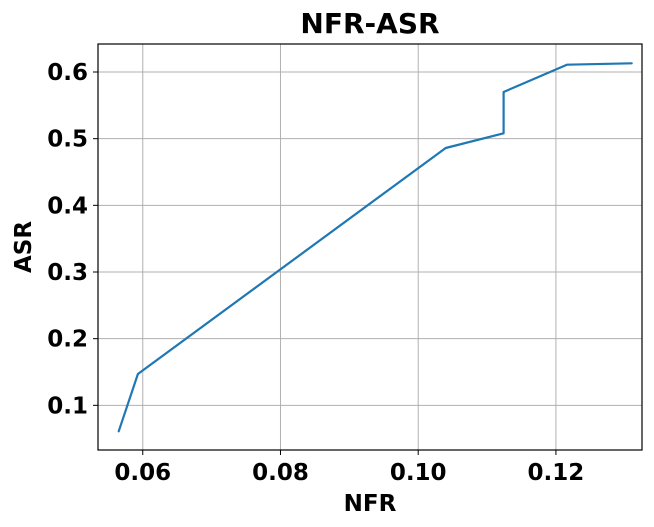 This screenshot has height=527, width=654. Describe the element at coordinates (67, 340) in the screenshot. I see `y-tick-label: 0.2` at that location.